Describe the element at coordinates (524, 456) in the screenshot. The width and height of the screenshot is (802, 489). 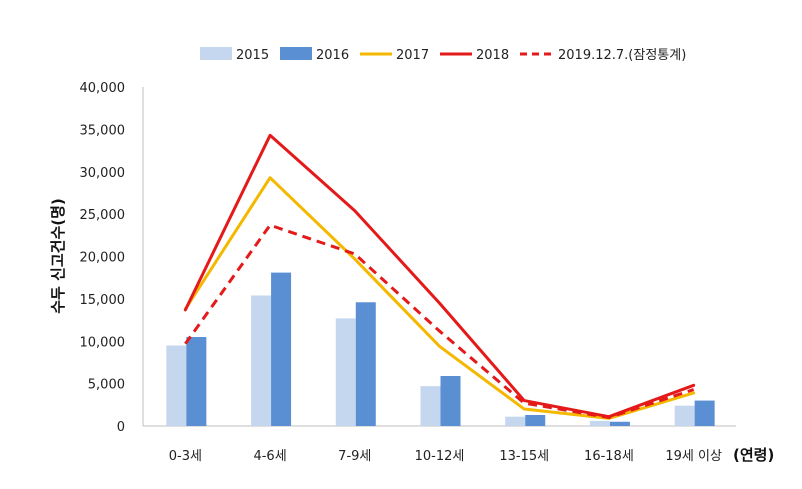
I see `x-tick-label: 13-15세` at that location.